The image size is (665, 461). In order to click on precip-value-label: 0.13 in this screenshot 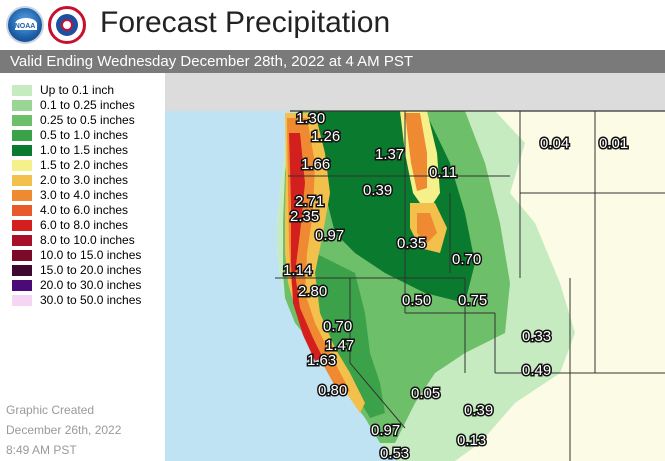, I will do `click(471, 440)`.